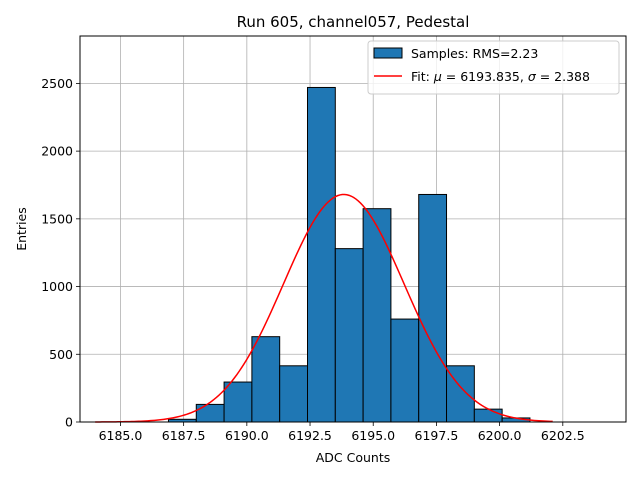  Describe the element at coordinates (57, 218) in the screenshot. I see `y-tick-label: 1500` at that location.